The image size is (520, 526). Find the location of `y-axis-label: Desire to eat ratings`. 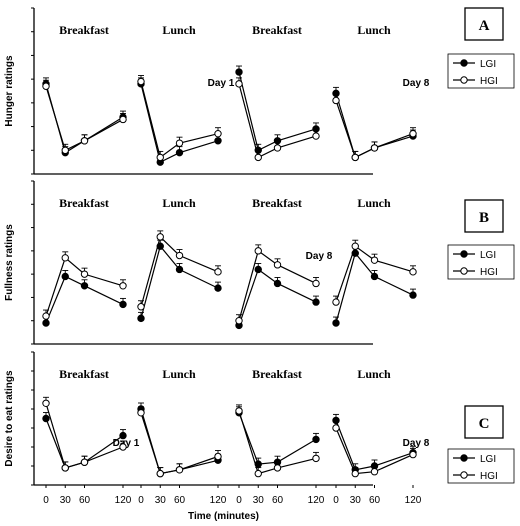

y-axis-label: Desire to eat ratings is located at coordinates (9, 418).